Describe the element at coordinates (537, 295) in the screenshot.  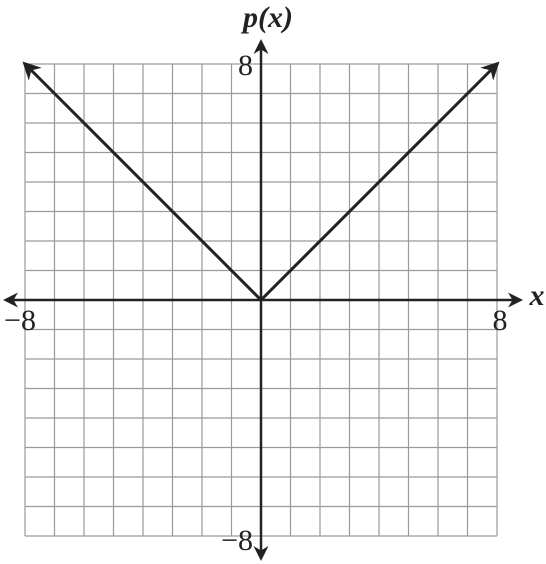
I see `x-axis-label: x` at that location.